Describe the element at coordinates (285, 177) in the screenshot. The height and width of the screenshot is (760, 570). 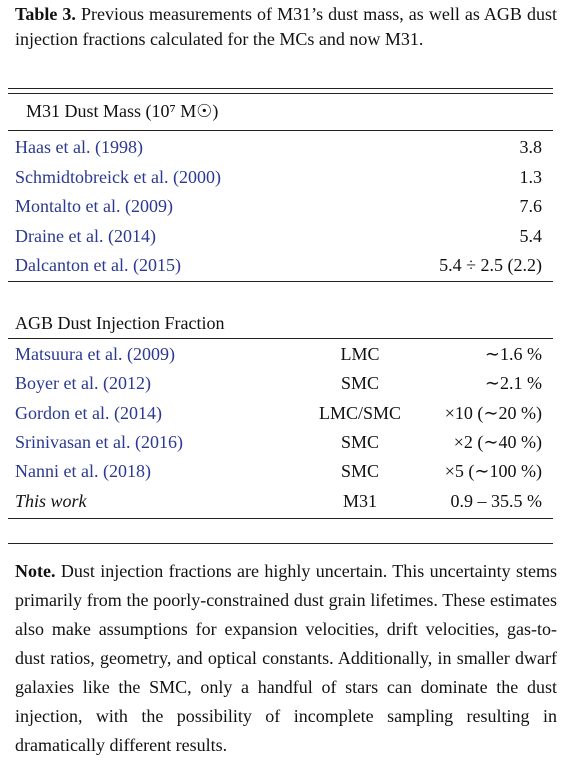
I see `table-row: Schmidtobreick et al. (2000) 1.3` at that location.